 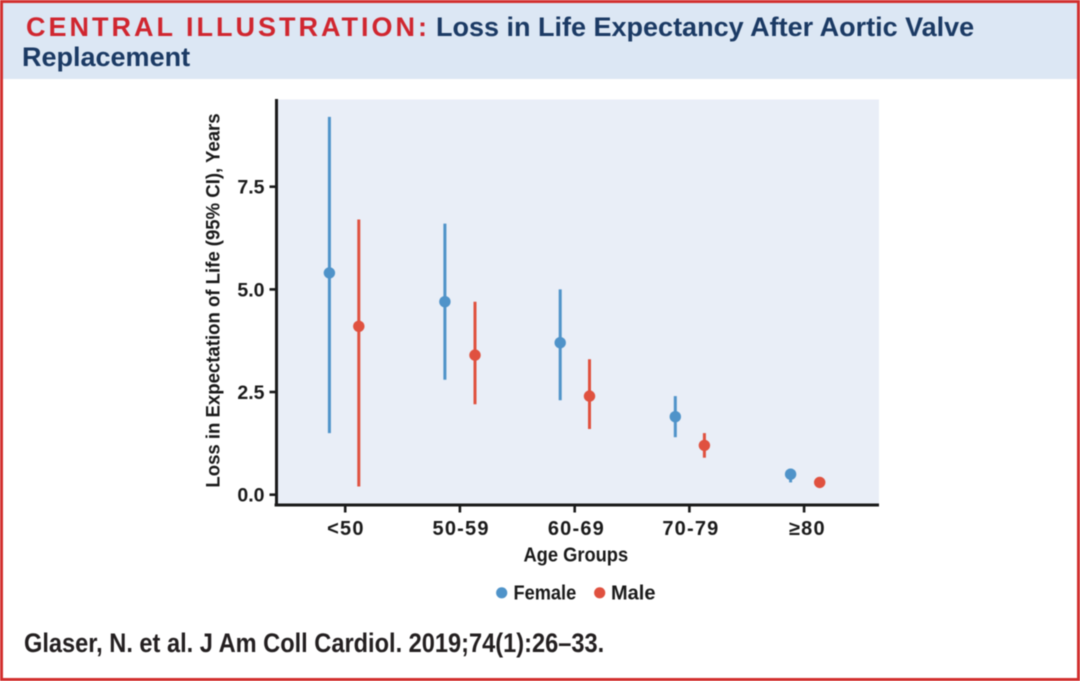 What do you see at coordinates (576, 529) in the screenshot?
I see `svg-text: 60-69` at bounding box center [576, 529].